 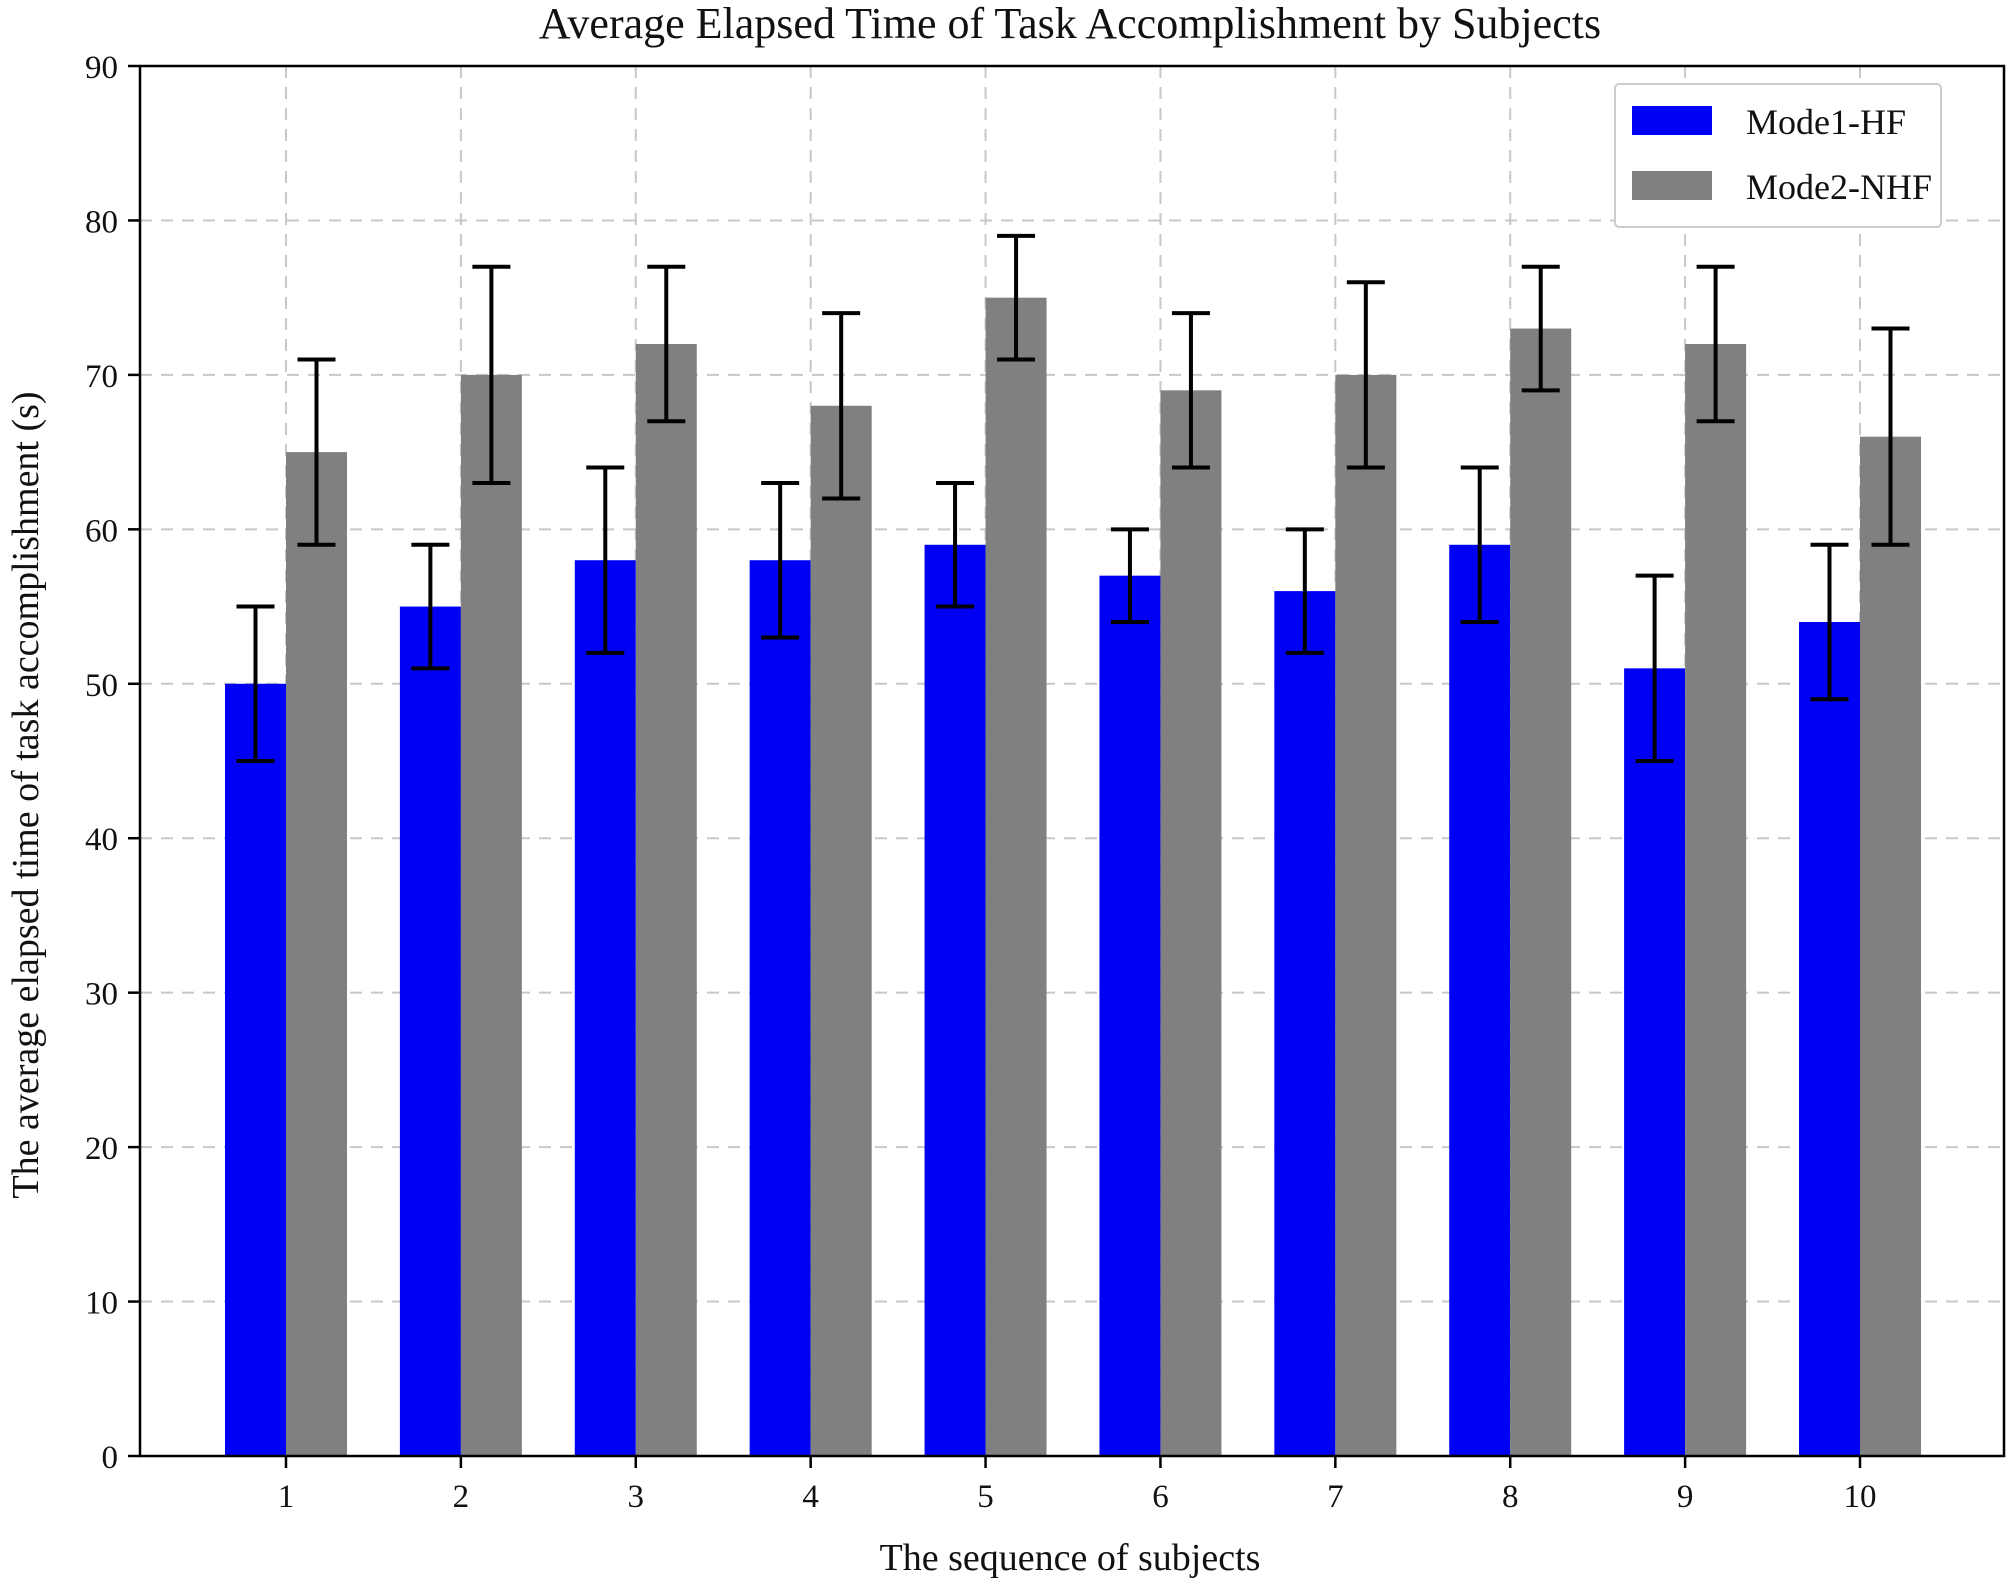 What do you see at coordinates (101, 222) in the screenshot?
I see `y-tick-label: 80` at bounding box center [101, 222].